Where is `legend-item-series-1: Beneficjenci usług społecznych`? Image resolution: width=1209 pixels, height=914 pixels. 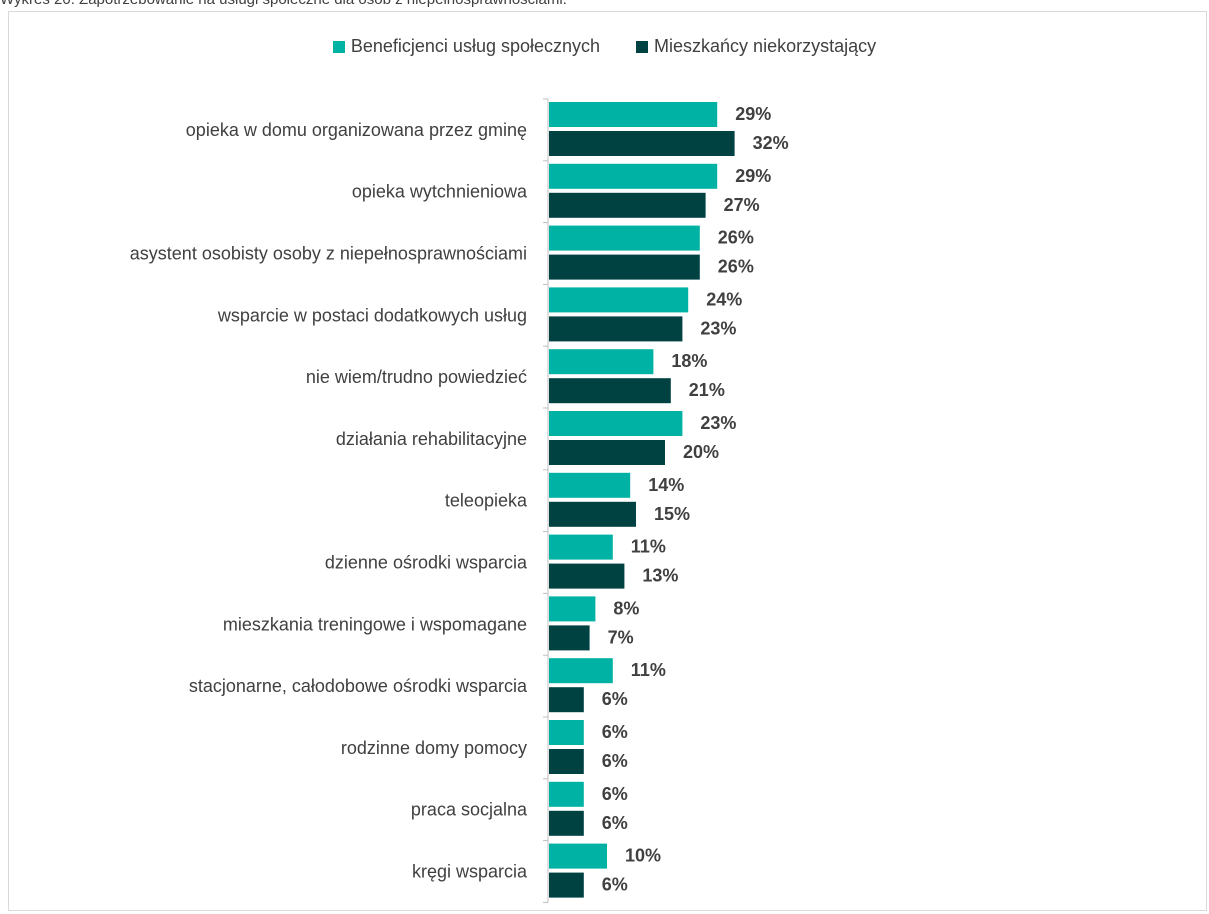 legend-item-series-1: Beneficjenci usług społecznych is located at coordinates (466, 46).